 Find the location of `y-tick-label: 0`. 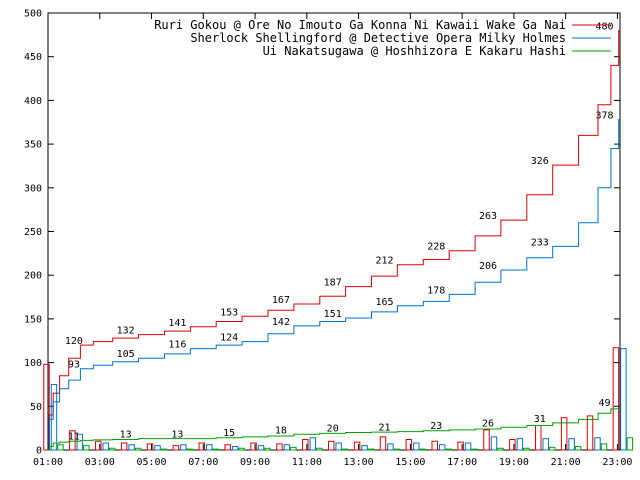

y-tick-label: 0 is located at coordinates (39, 451).